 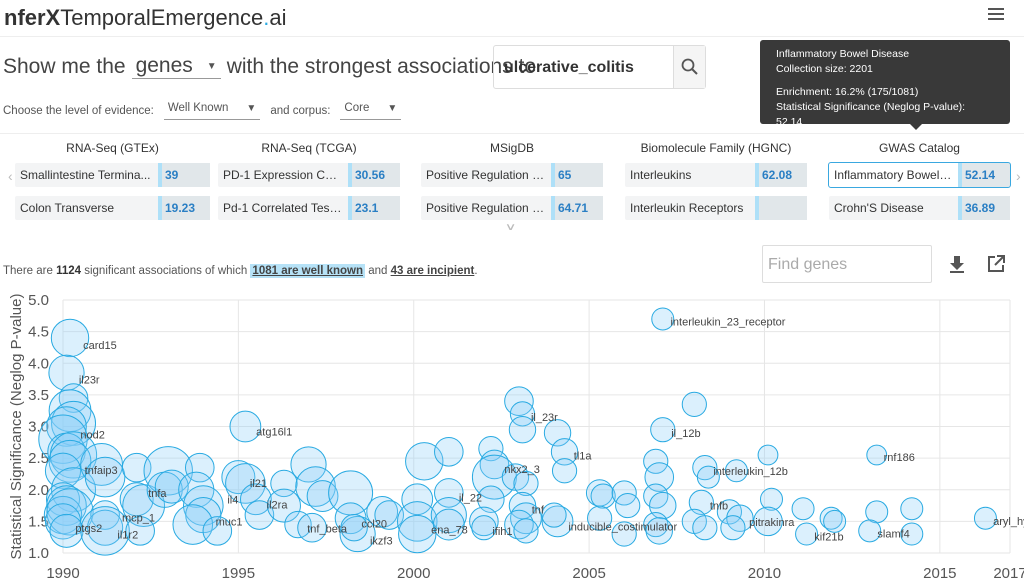 What do you see at coordinates (145, 18) in the screenshot?
I see `app-logo: nferXTemporalEmergence.ai` at bounding box center [145, 18].